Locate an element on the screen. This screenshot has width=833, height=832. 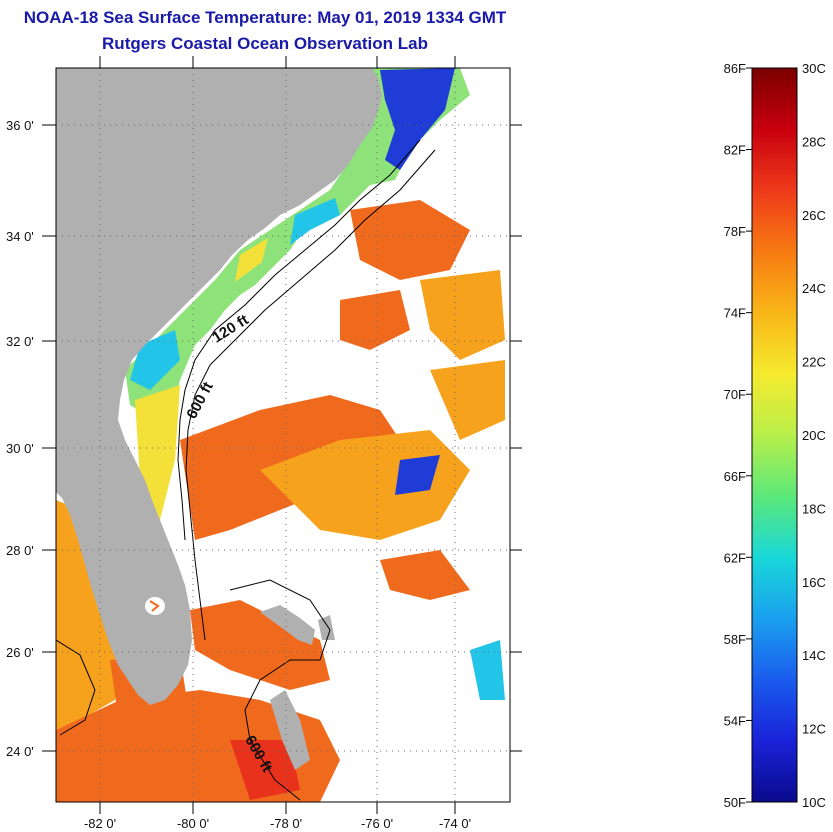
sst-patch-gulf is located at coordinates (88, 615).